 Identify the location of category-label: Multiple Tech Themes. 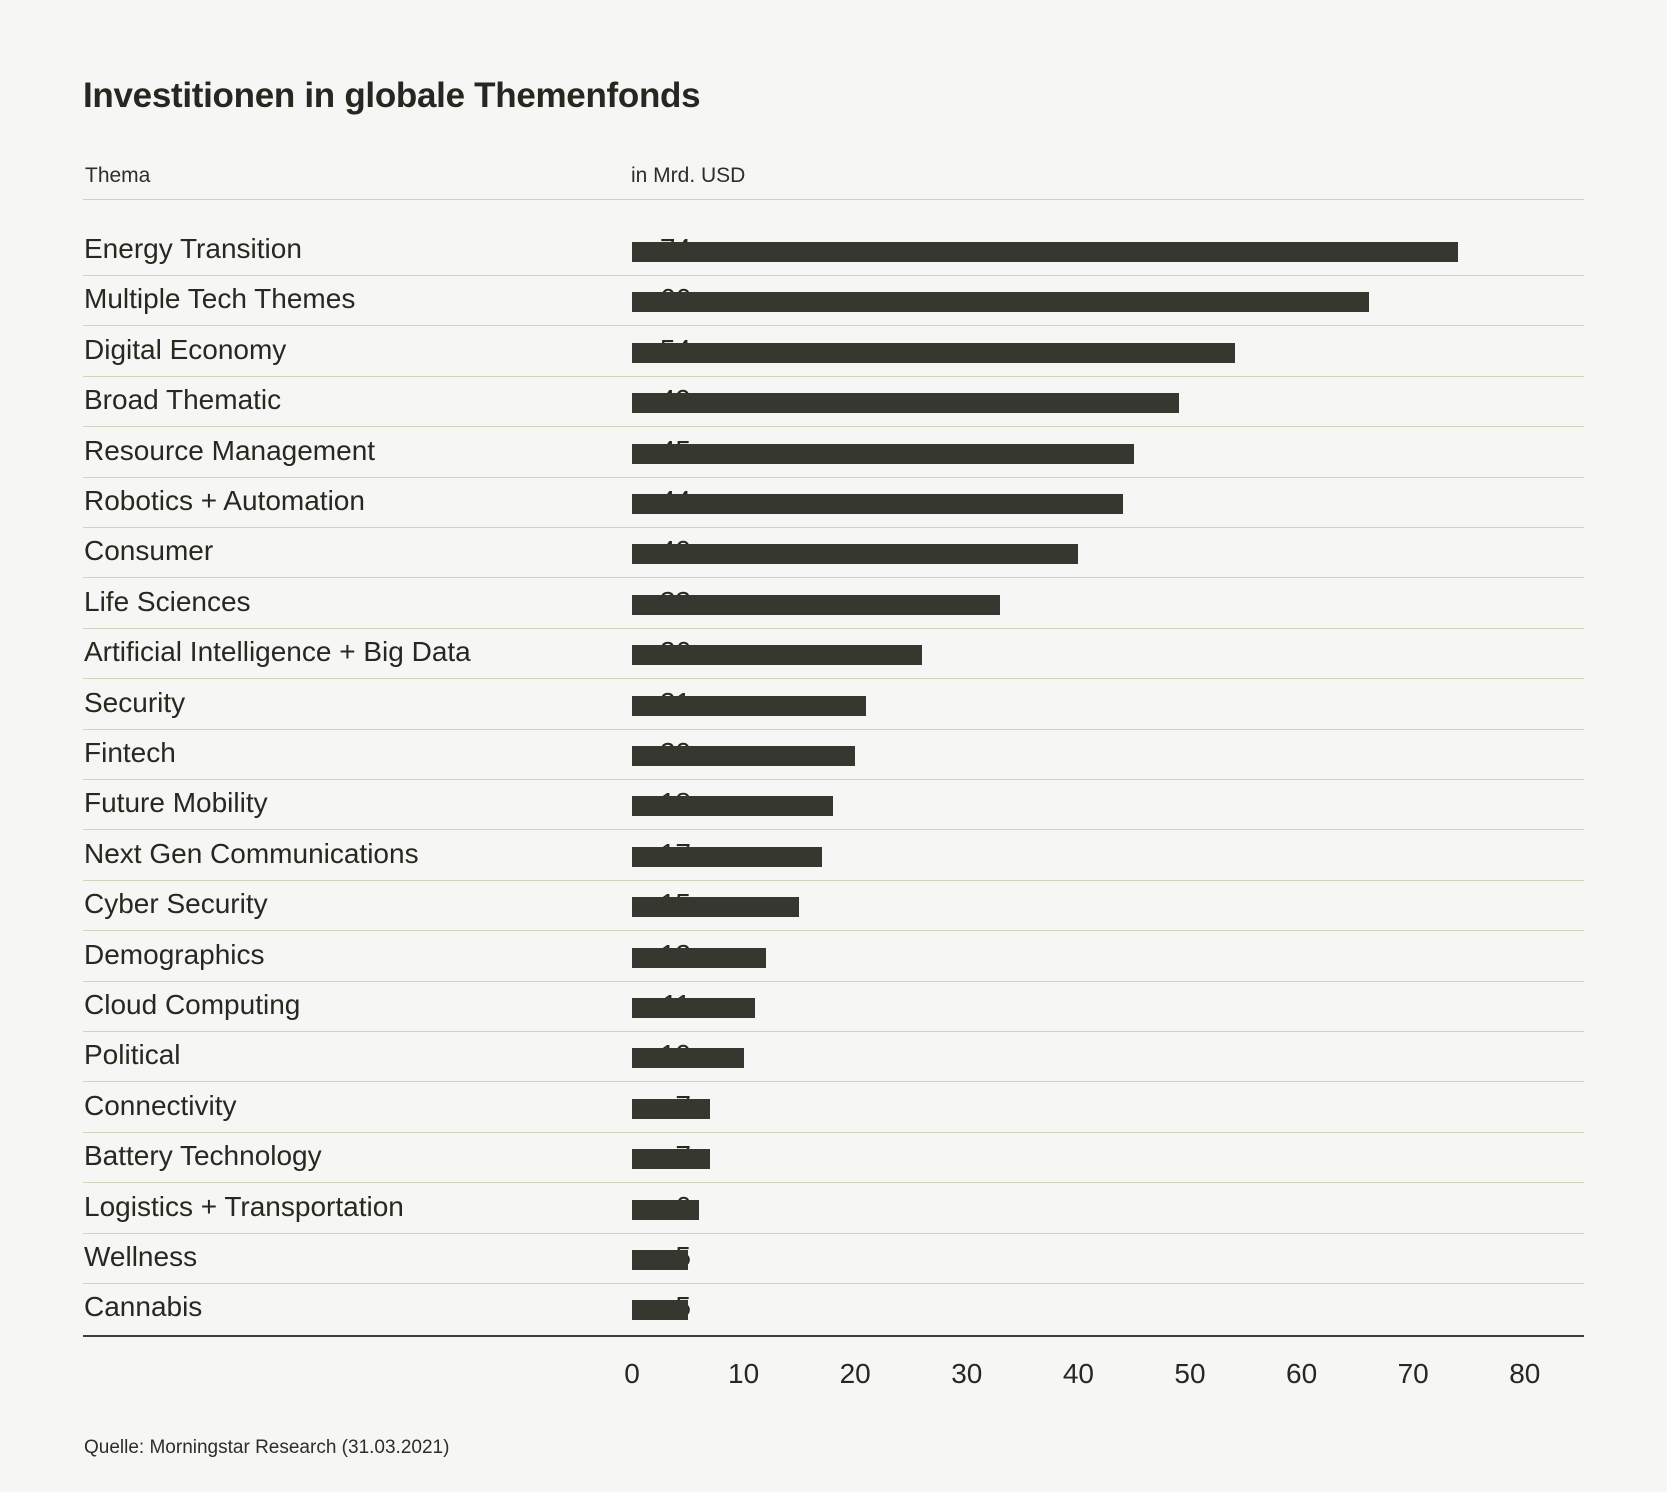
(220, 299).